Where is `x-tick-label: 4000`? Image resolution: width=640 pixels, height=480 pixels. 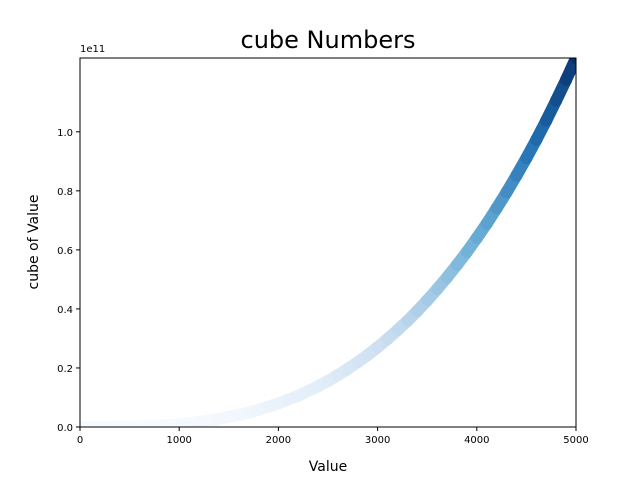
x-tick-label: 4000 is located at coordinates (476, 440).